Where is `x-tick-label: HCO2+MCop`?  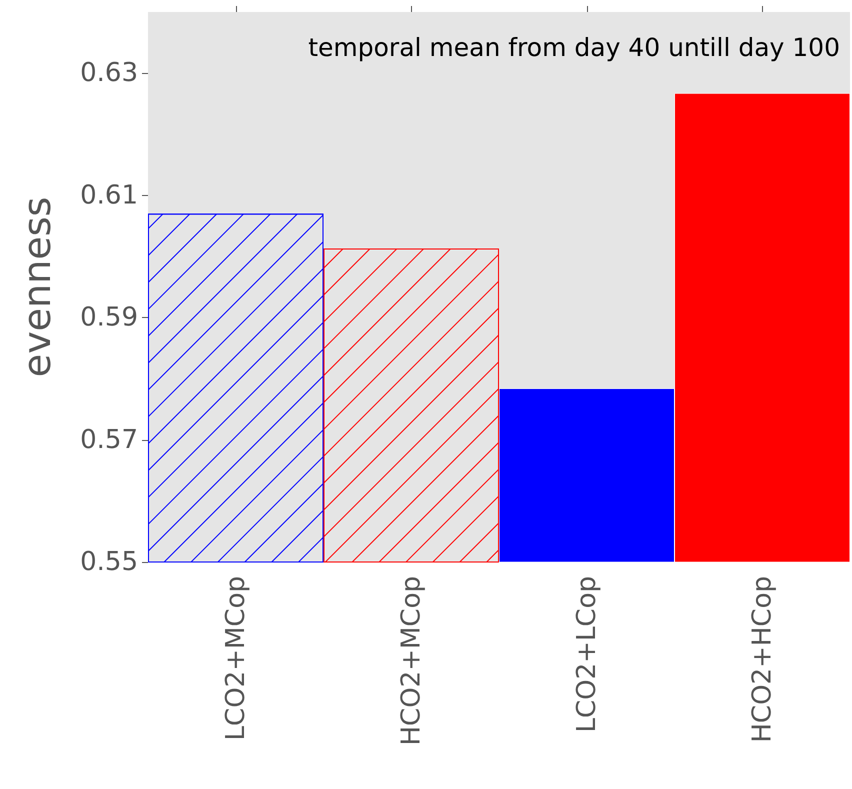 x-tick-label: HCO2+MCop is located at coordinates (411, 661).